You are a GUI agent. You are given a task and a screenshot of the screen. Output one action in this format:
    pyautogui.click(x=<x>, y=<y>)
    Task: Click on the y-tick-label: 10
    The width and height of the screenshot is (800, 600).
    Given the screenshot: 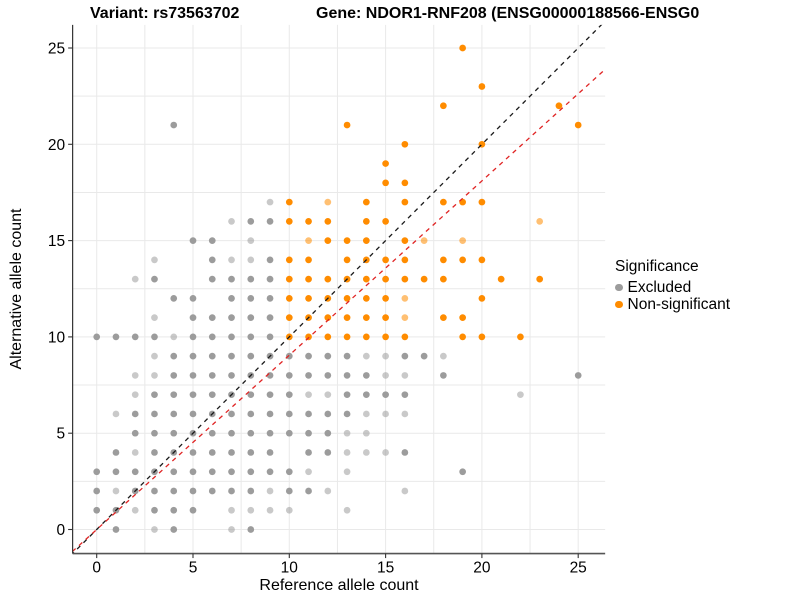 What is the action you would take?
    pyautogui.click(x=57, y=337)
    